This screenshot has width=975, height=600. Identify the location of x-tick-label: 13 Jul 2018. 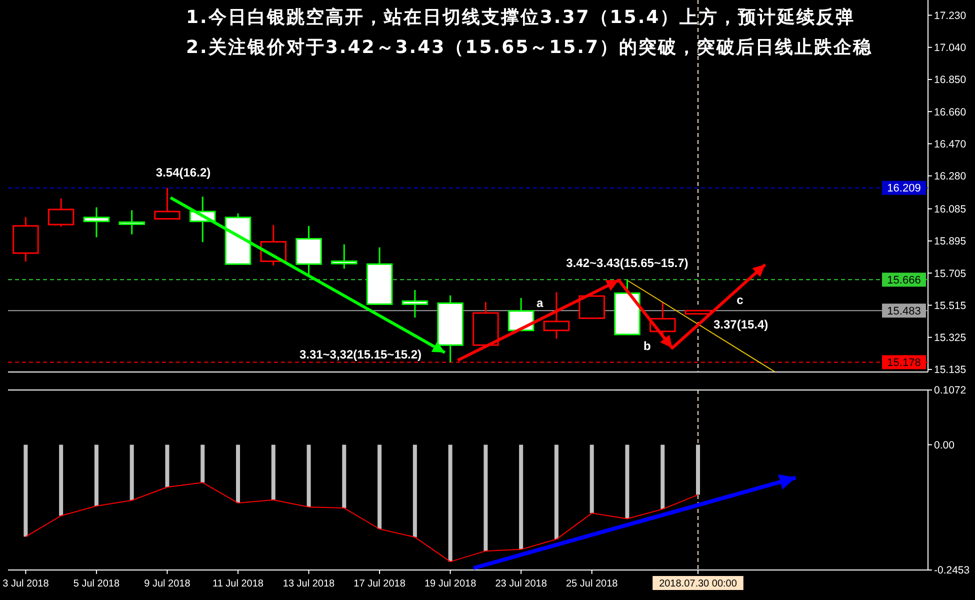
(309, 584).